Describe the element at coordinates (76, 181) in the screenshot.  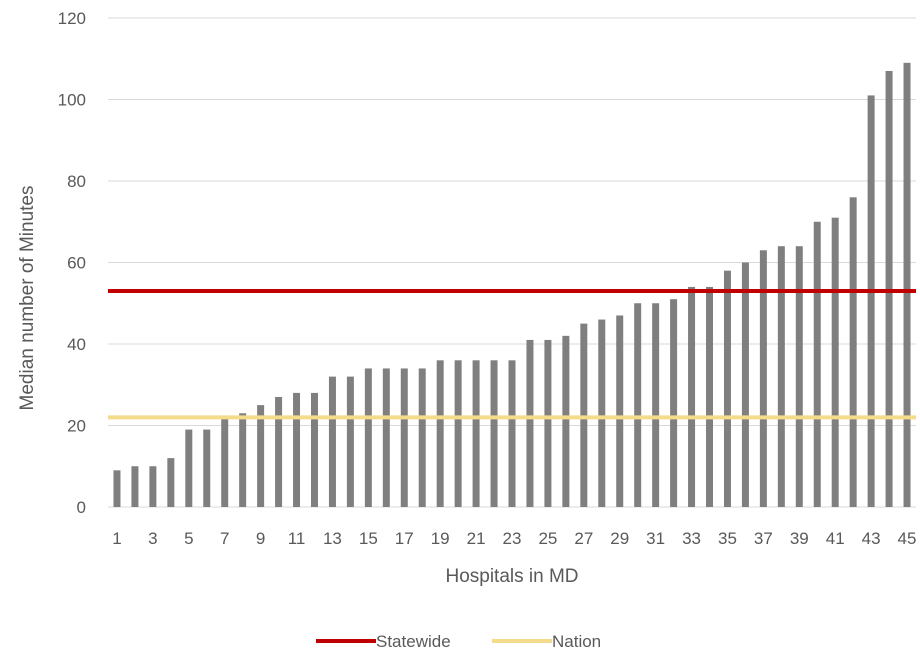
I see `y-tick-label: 80` at that location.